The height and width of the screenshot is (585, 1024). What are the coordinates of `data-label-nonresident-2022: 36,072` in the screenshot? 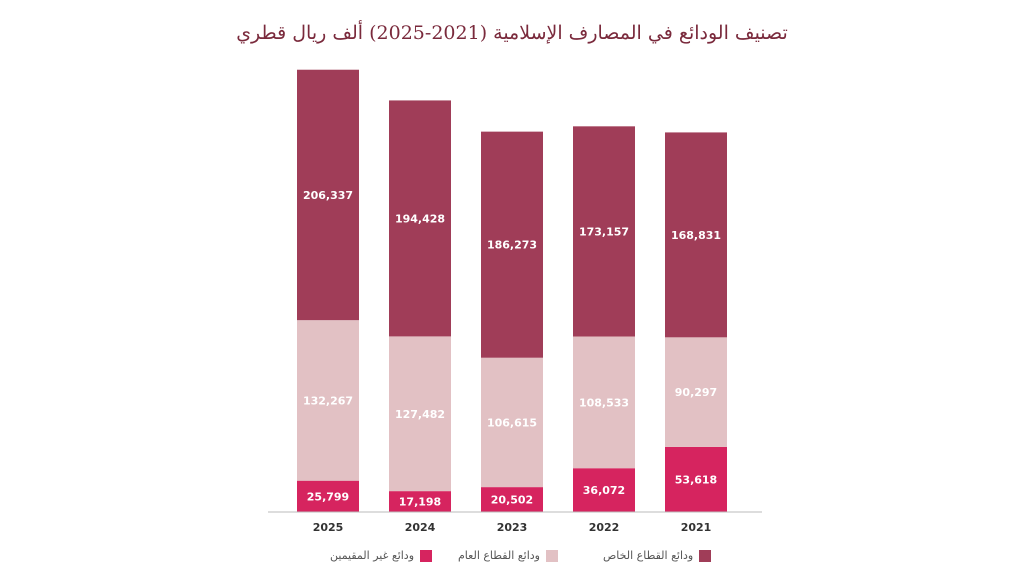 It's located at (604, 490).